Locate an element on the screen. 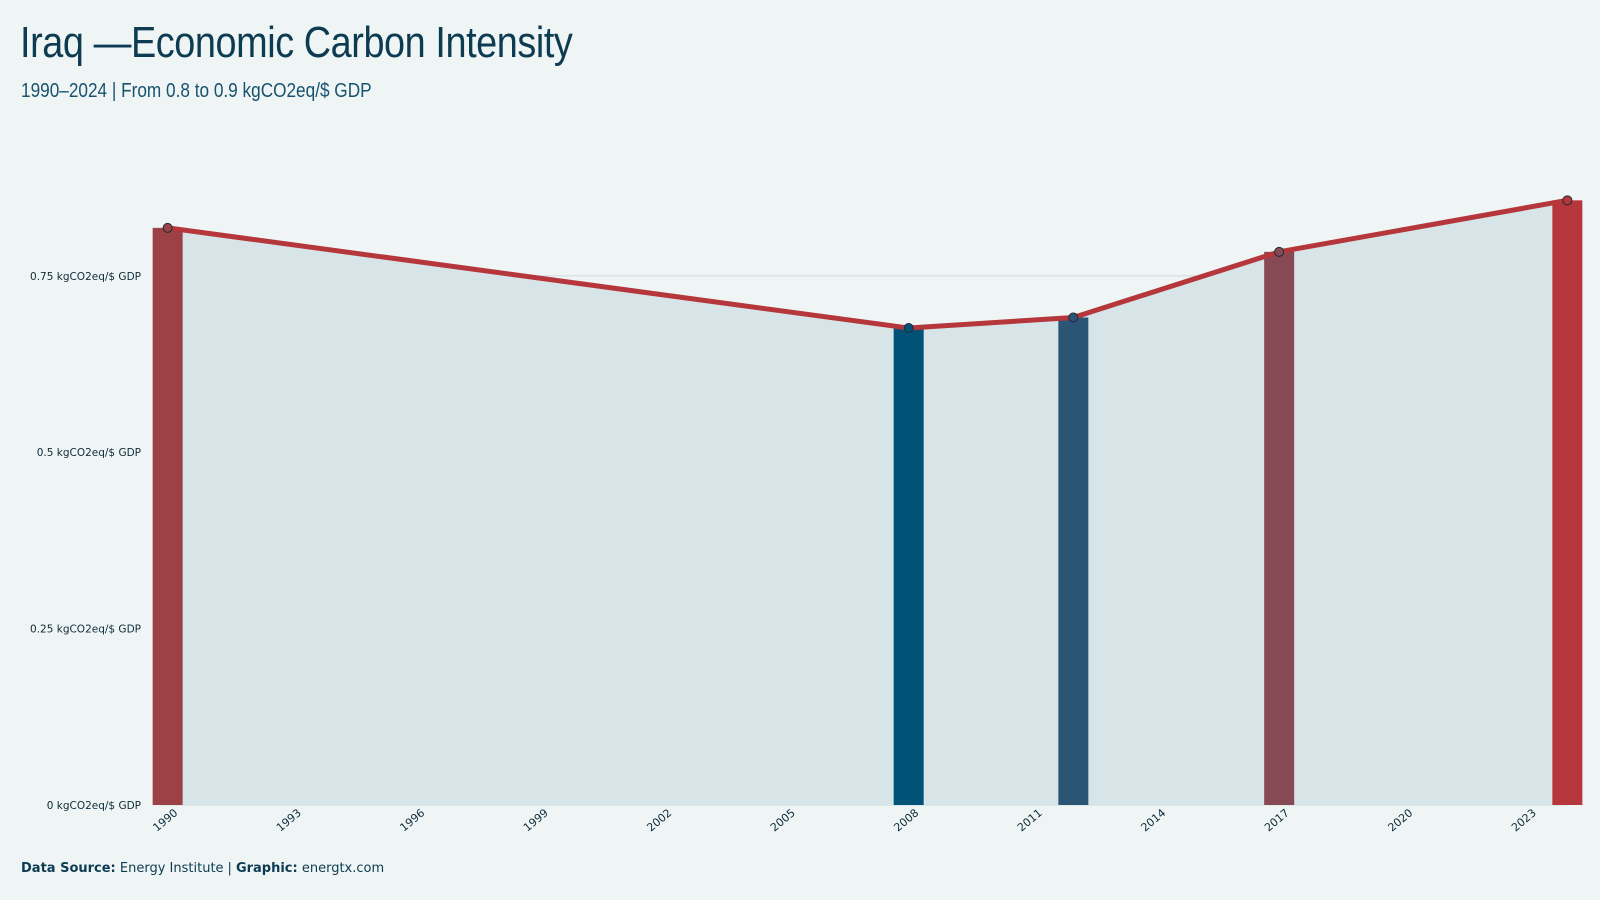 Image resolution: width=1600 pixels, height=900 pixels. x-tick-label: 2017 is located at coordinates (1277, 820).